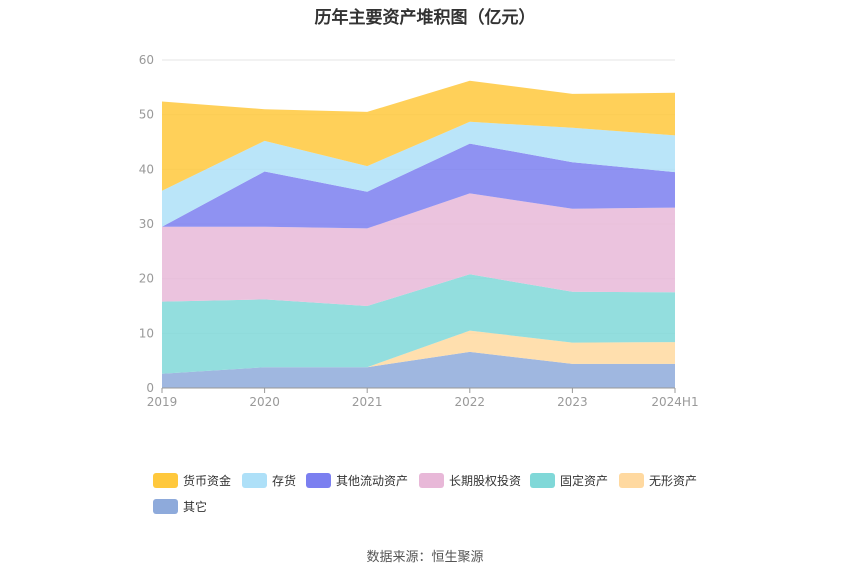 This screenshot has height=575, width=850. Describe the element at coordinates (418, 186) in the screenshot. I see `area-其他流动资产` at that location.